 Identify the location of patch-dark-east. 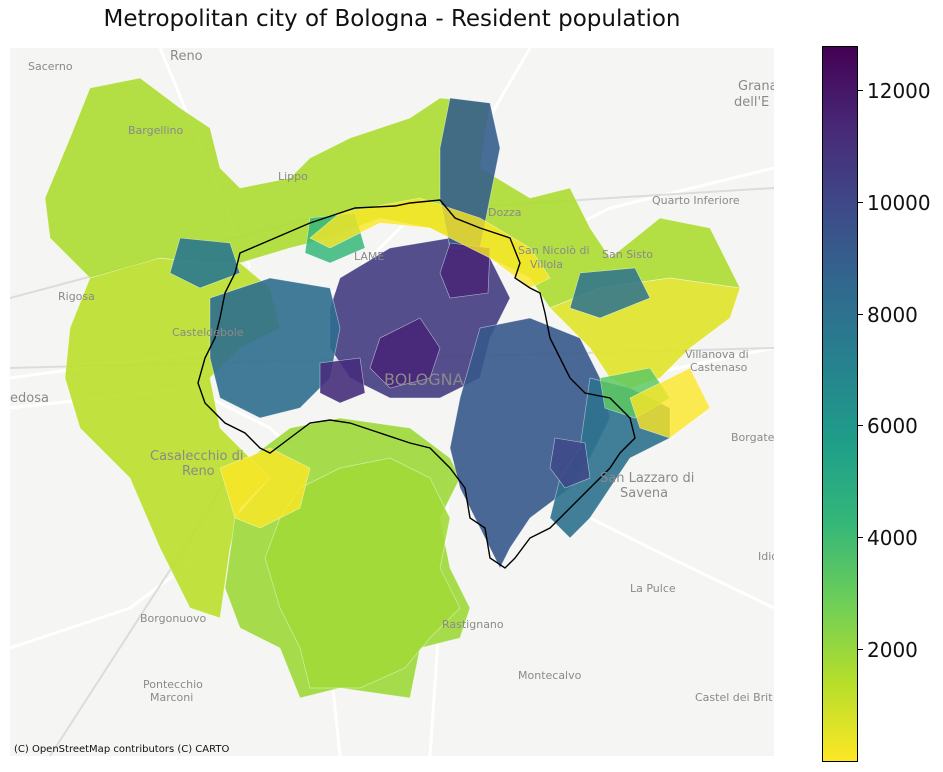
(570, 463).